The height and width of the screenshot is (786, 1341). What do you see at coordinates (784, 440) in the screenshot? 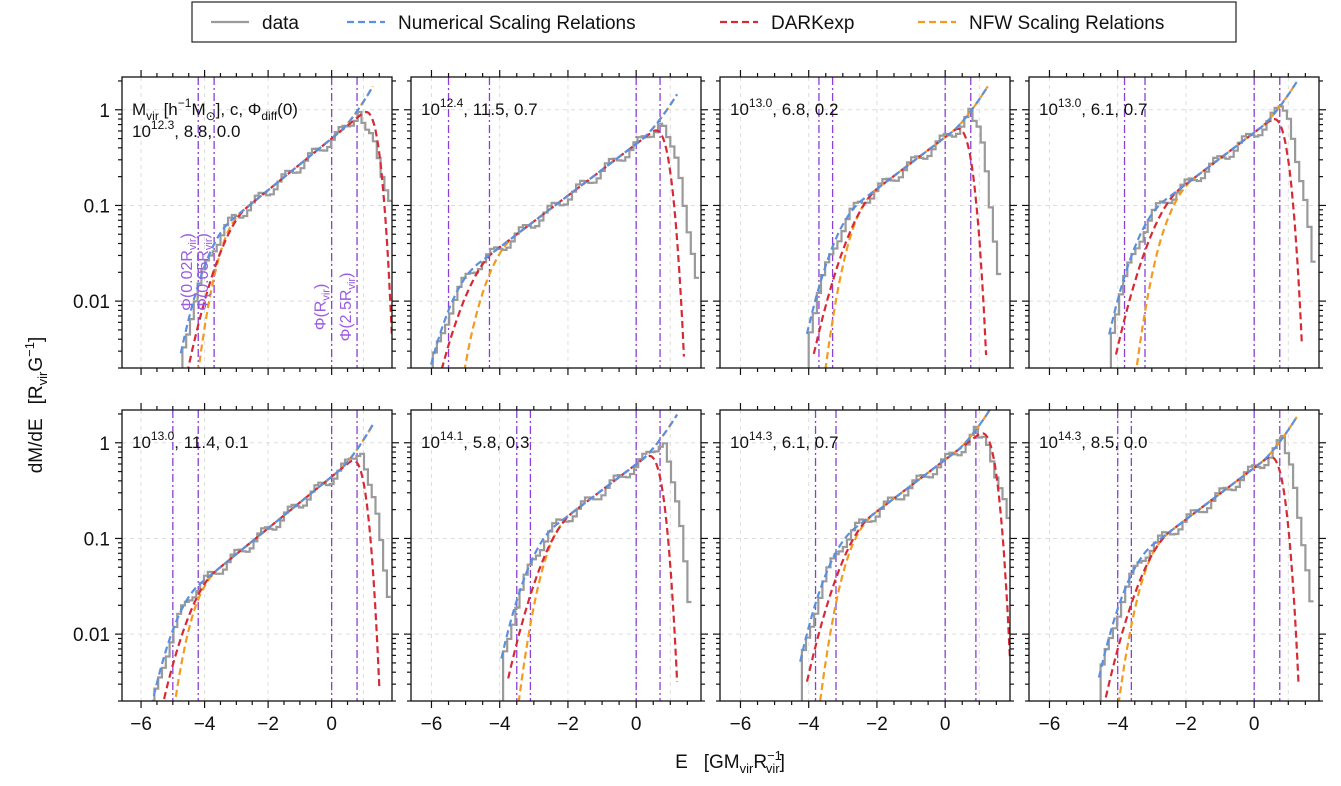
I see `panel-params: 1014.3, 6.1, 0.7` at bounding box center [784, 440].